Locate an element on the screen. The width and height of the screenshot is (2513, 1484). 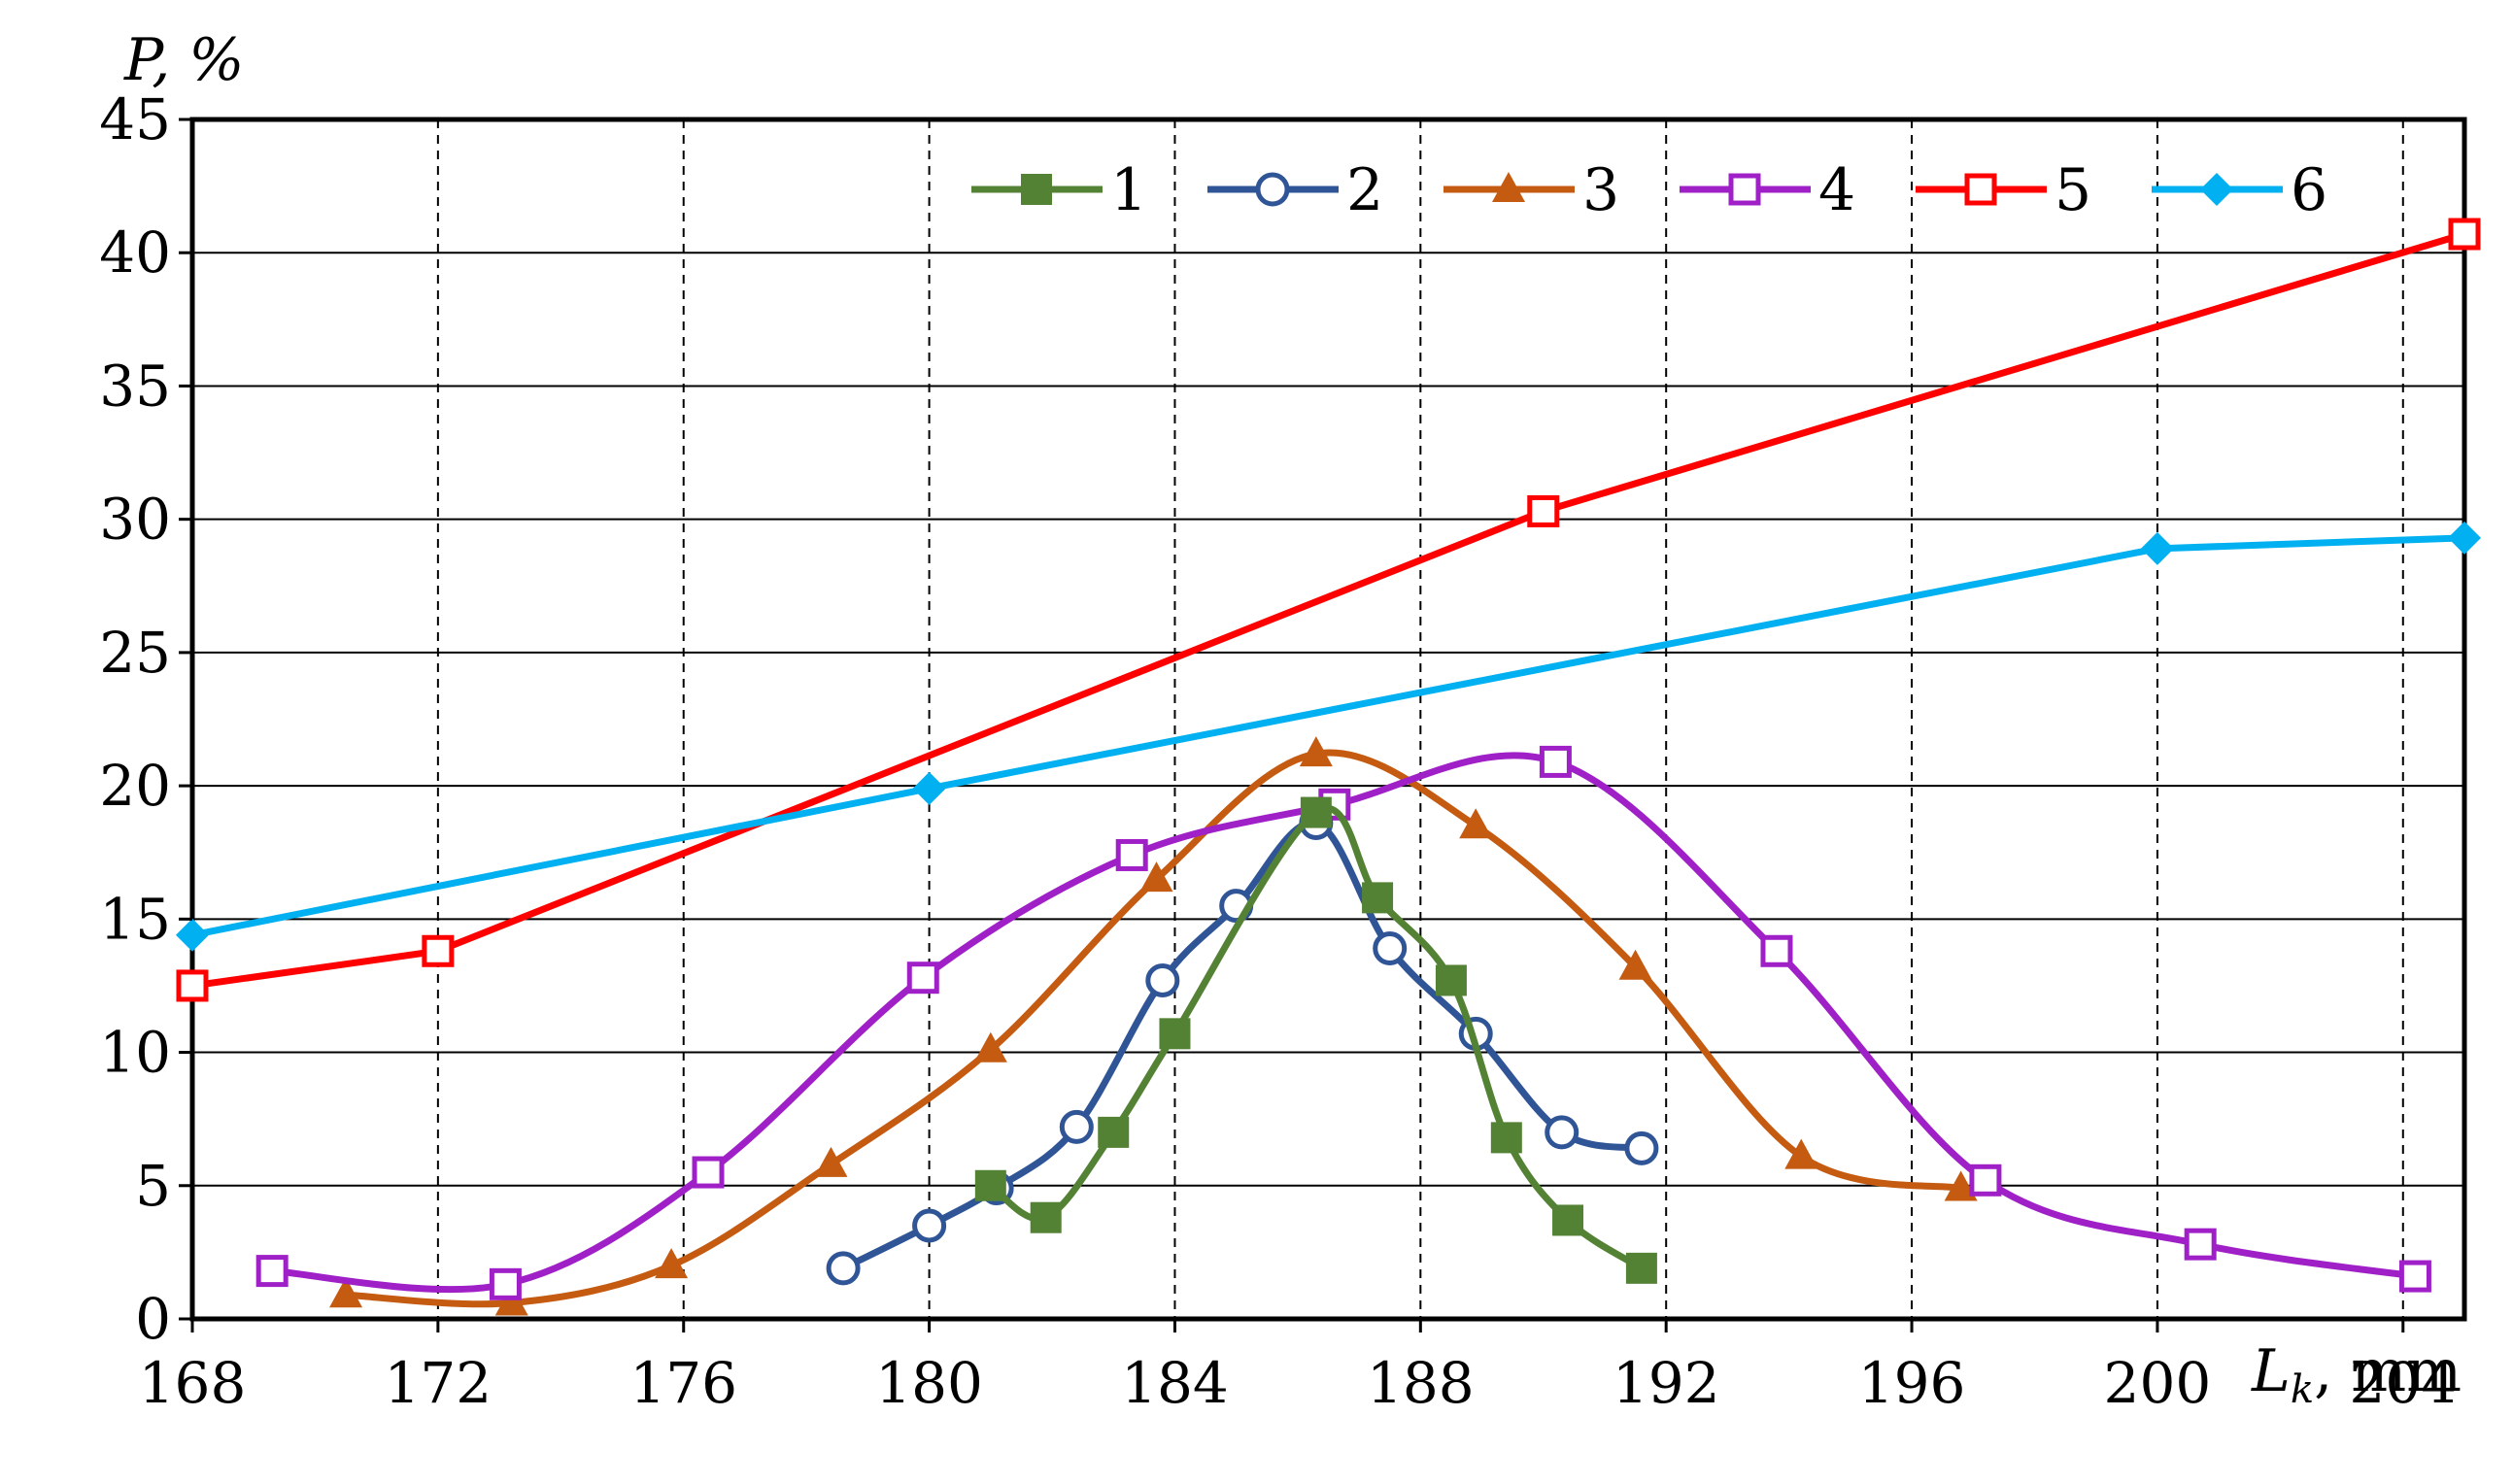
legend: 1 2 3 4 5 6 is located at coordinates (1649, 190).